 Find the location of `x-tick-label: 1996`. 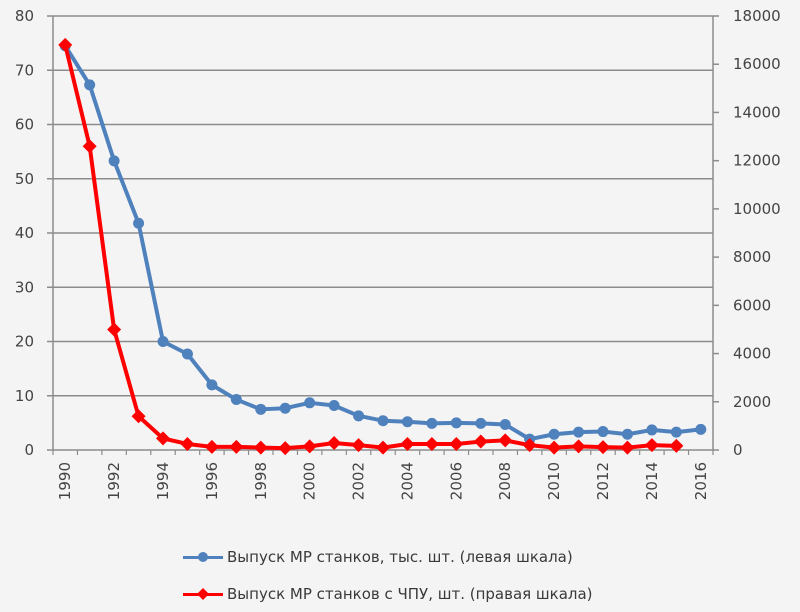

x-tick-label: 1996 is located at coordinates (212, 481).